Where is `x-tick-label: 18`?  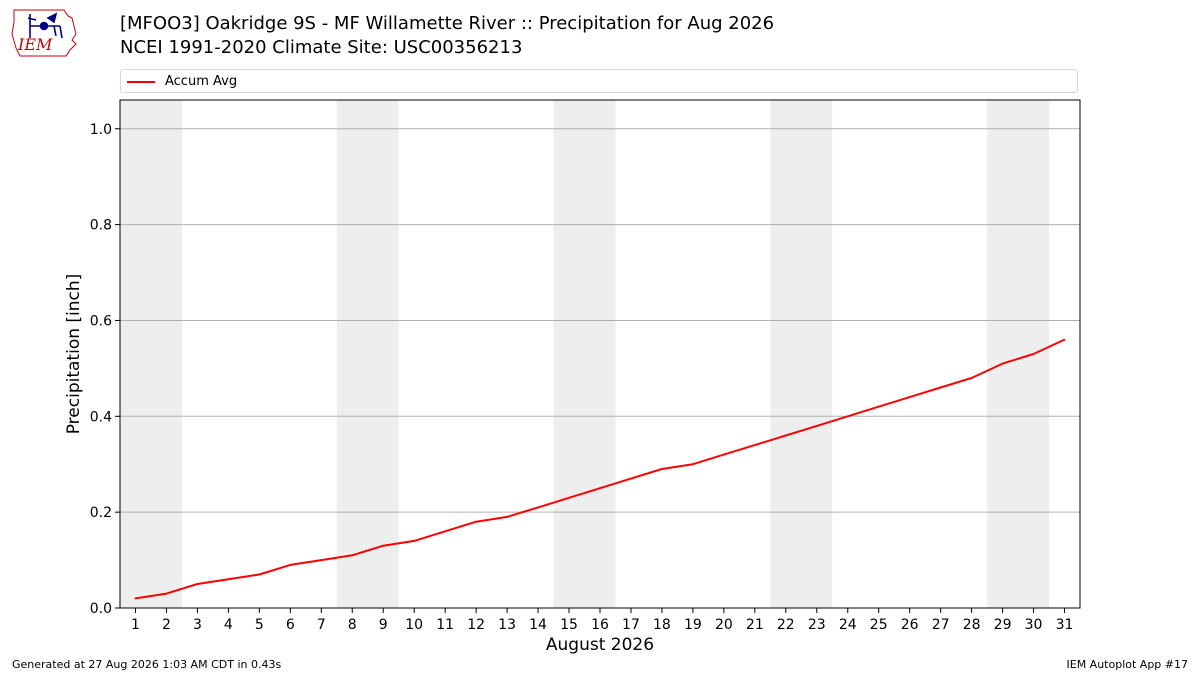
x-tick-label: 18 is located at coordinates (662, 625).